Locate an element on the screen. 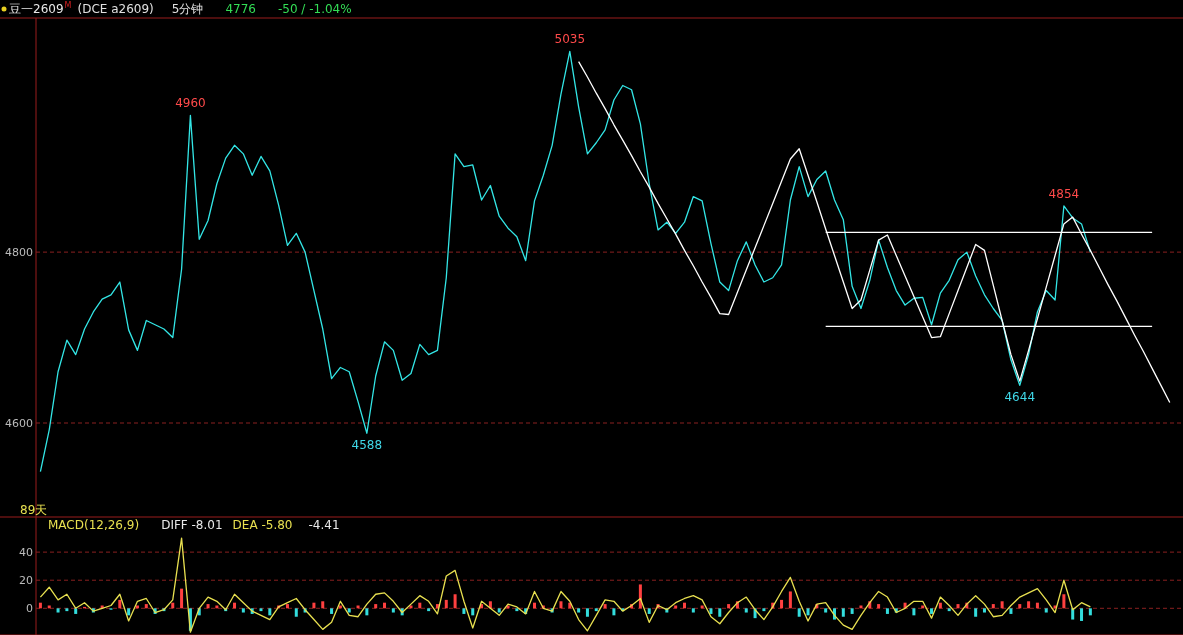 The width and height of the screenshot is (1183, 635). value-label: 4644 is located at coordinates (1020, 397).